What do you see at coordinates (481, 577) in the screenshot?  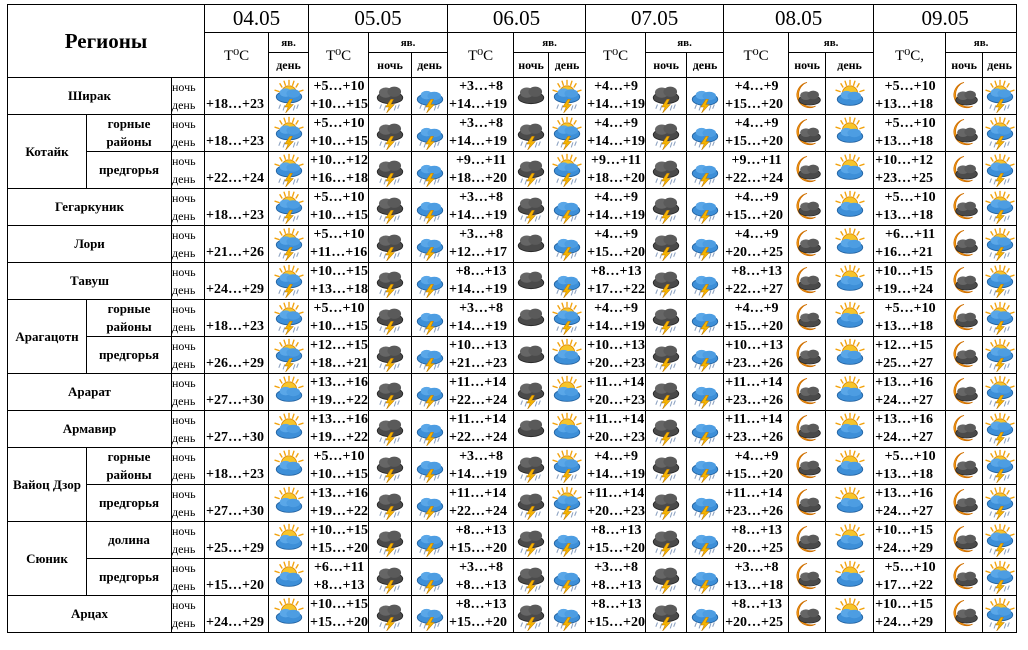 I see `temperature-cell: +3…+8 +8…+13` at bounding box center [481, 577].